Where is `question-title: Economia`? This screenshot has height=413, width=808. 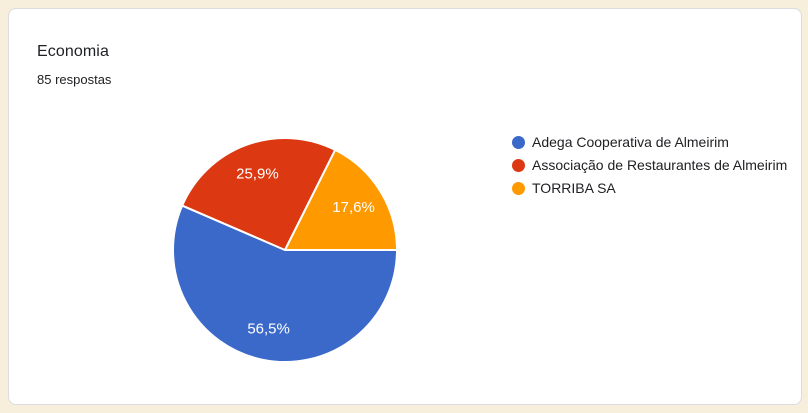 question-title: Economia is located at coordinates (73, 51).